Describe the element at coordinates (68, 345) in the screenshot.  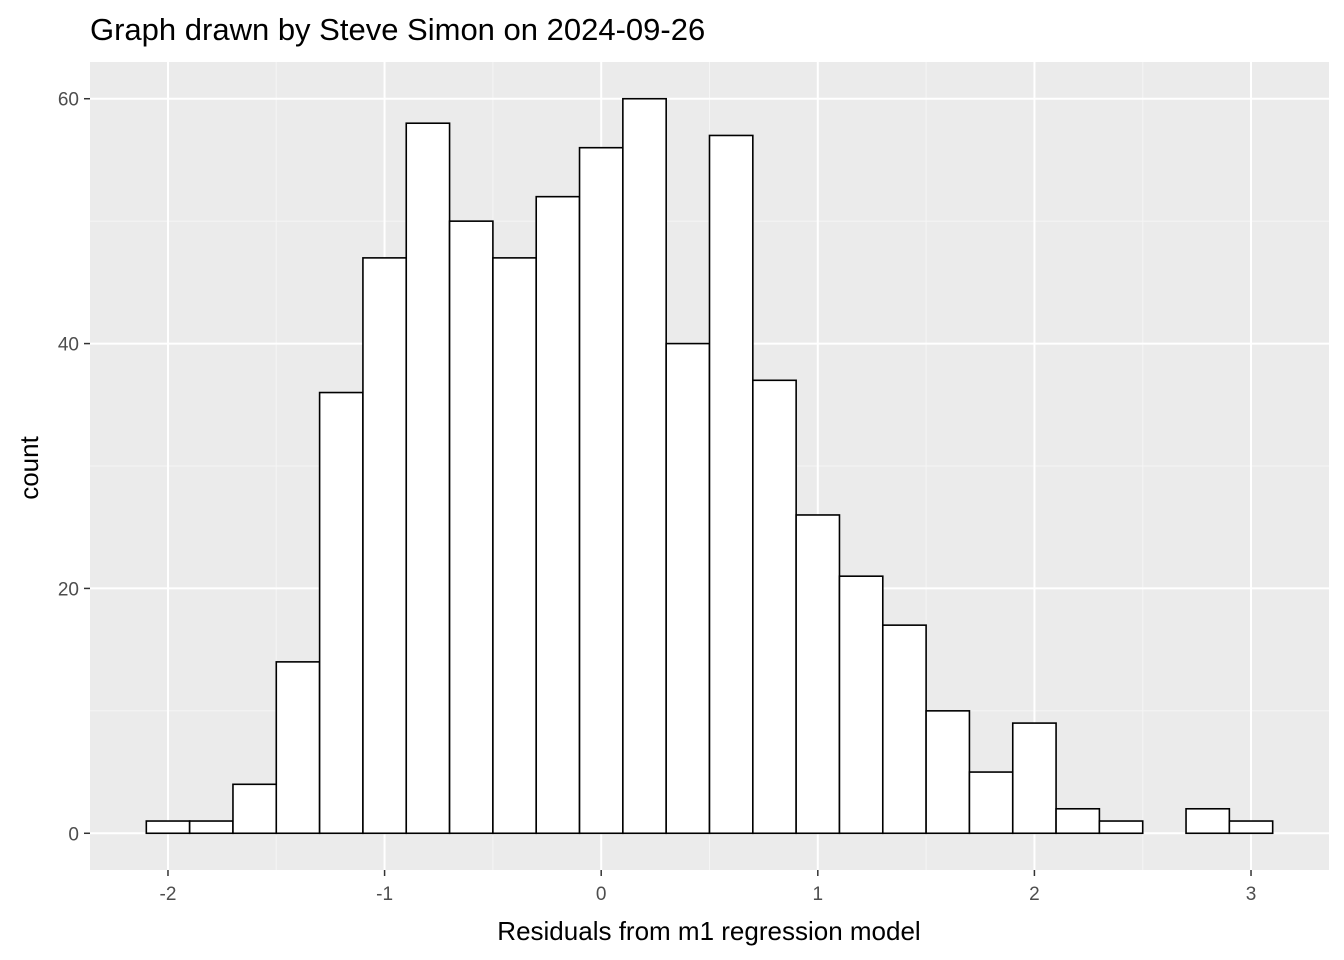
I see `y-tick-label: 40` at that location.